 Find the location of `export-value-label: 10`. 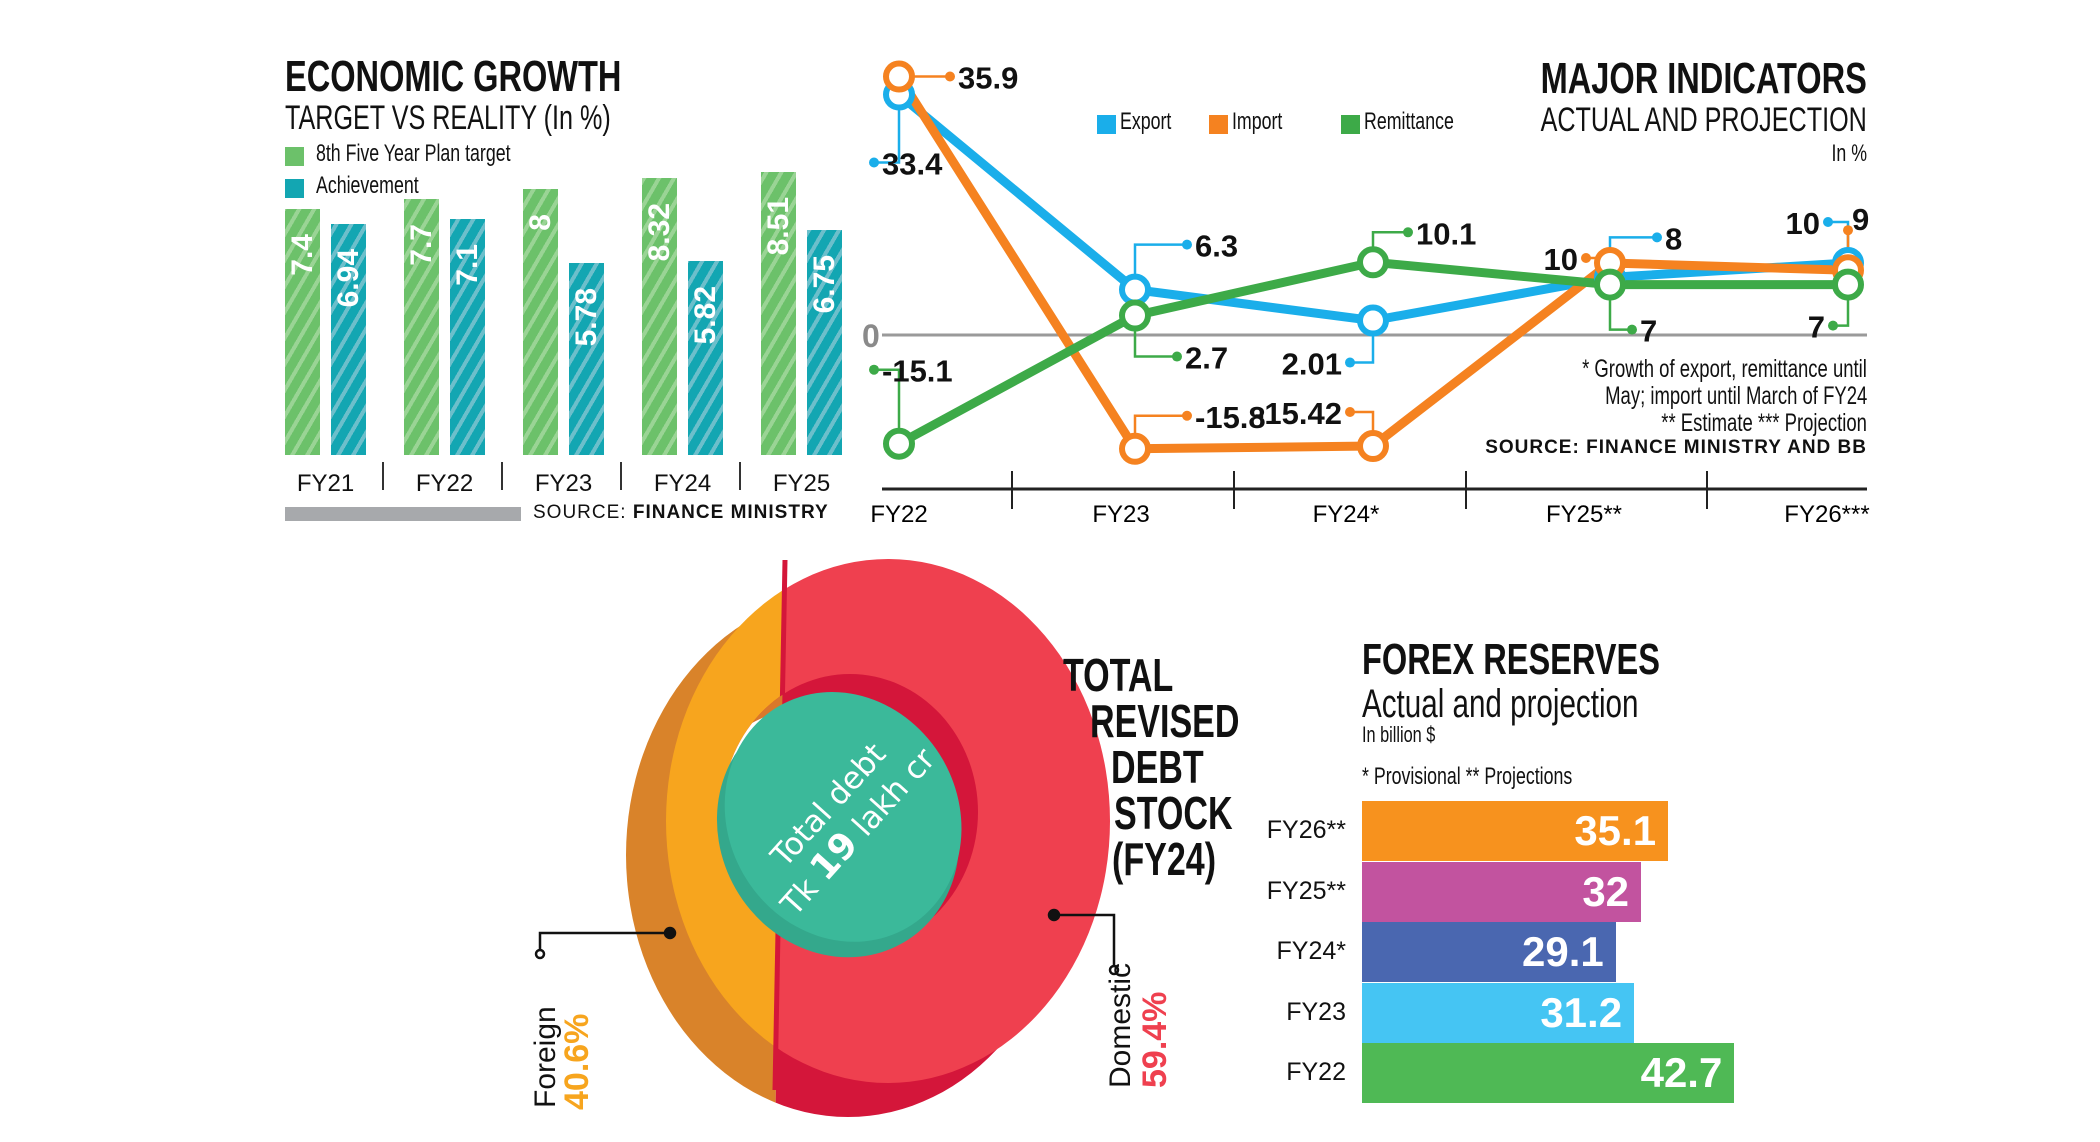

export-value-label: 10 is located at coordinates (1803, 223).